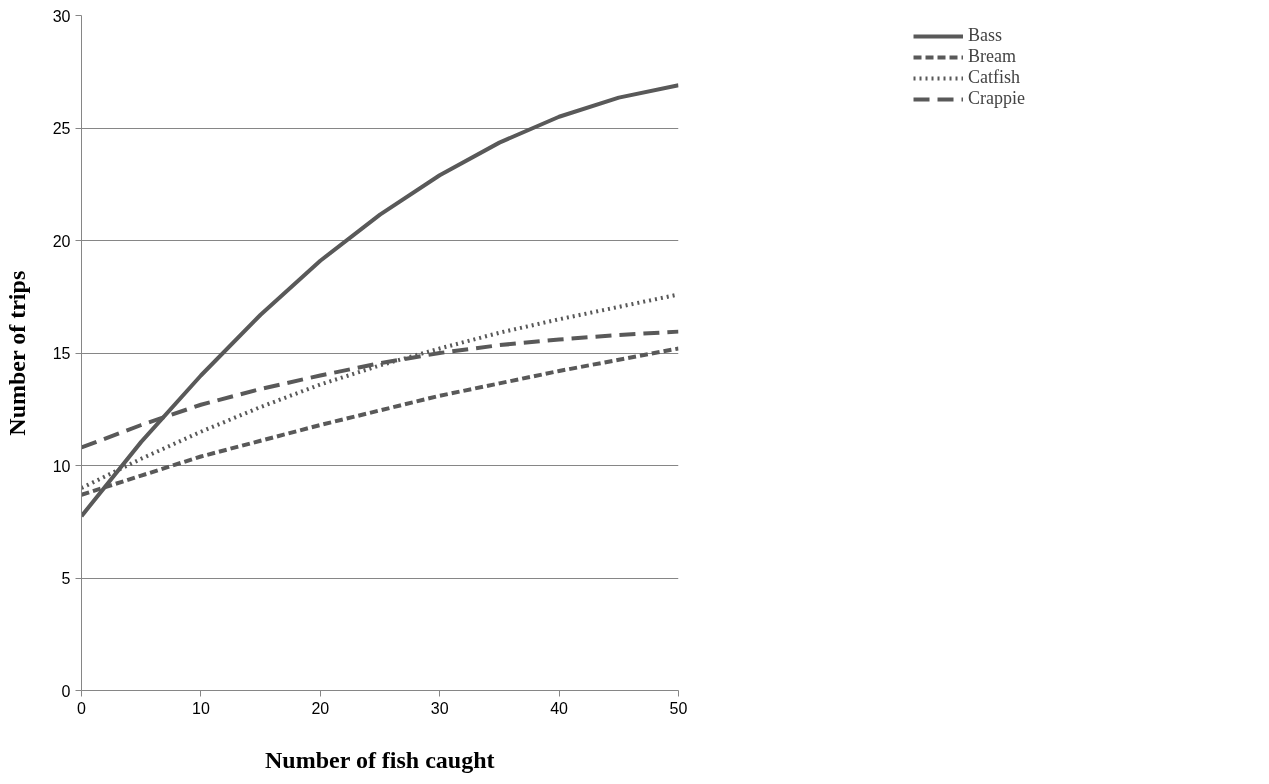 This screenshot has width=1269, height=784. What do you see at coordinates (985, 35) in the screenshot?
I see `legend-label: Bass` at bounding box center [985, 35].